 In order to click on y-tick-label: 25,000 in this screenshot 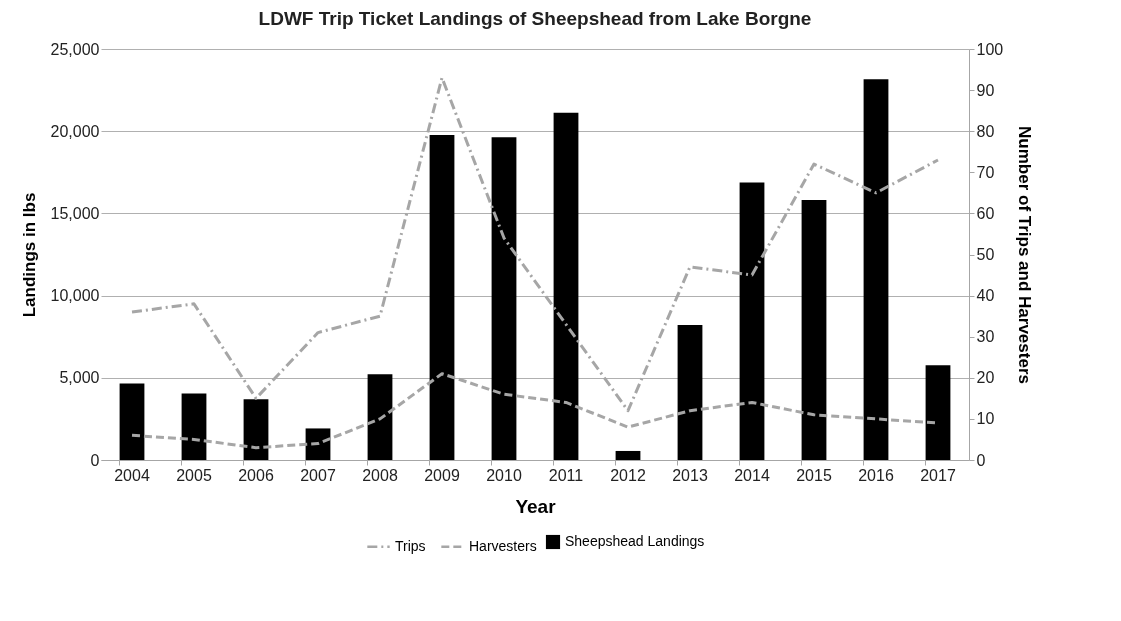, I will do `click(75, 49)`.